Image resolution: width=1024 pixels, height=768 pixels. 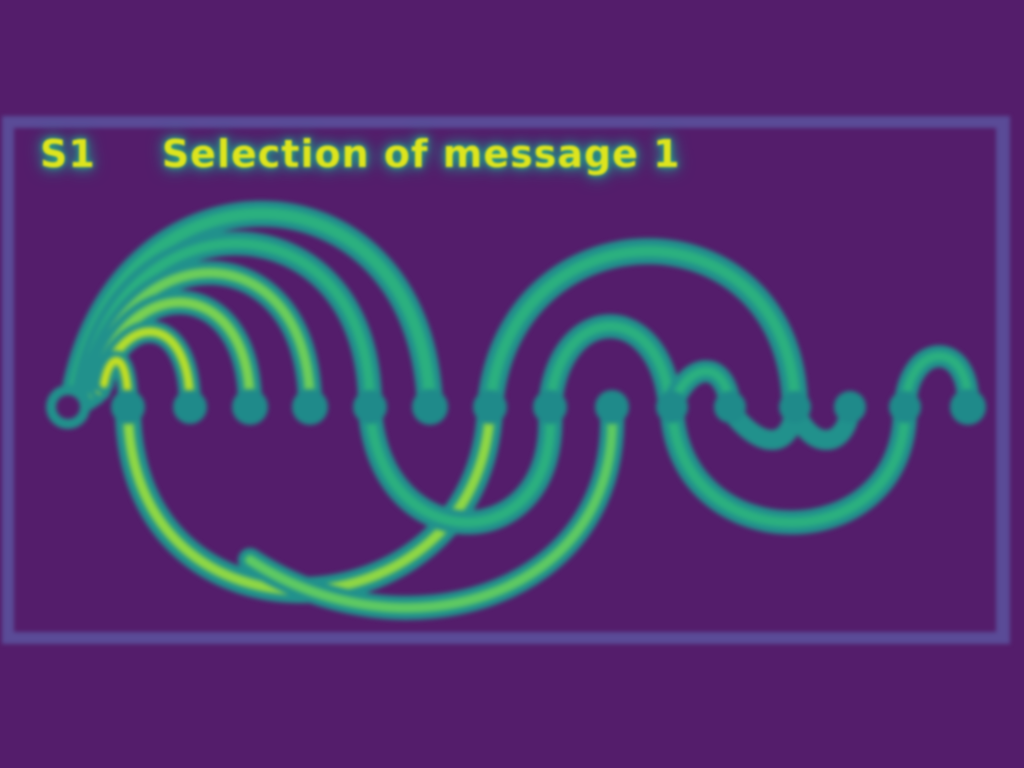 I want to click on step-title: Selection of message 1, so click(x=421, y=154).